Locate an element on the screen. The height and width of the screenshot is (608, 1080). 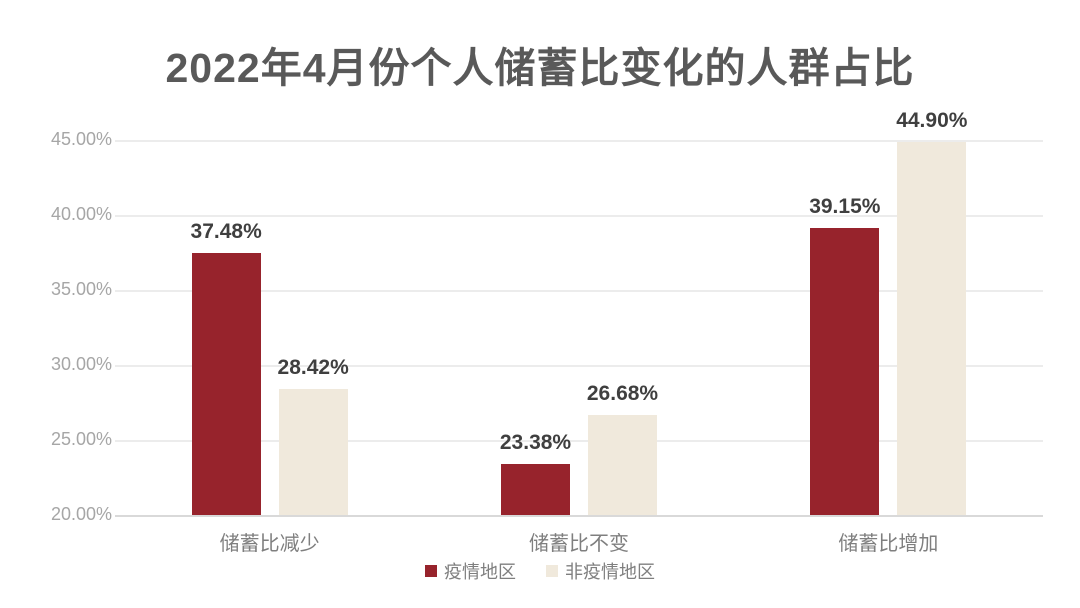
data-label: 39.15% is located at coordinates (845, 206).